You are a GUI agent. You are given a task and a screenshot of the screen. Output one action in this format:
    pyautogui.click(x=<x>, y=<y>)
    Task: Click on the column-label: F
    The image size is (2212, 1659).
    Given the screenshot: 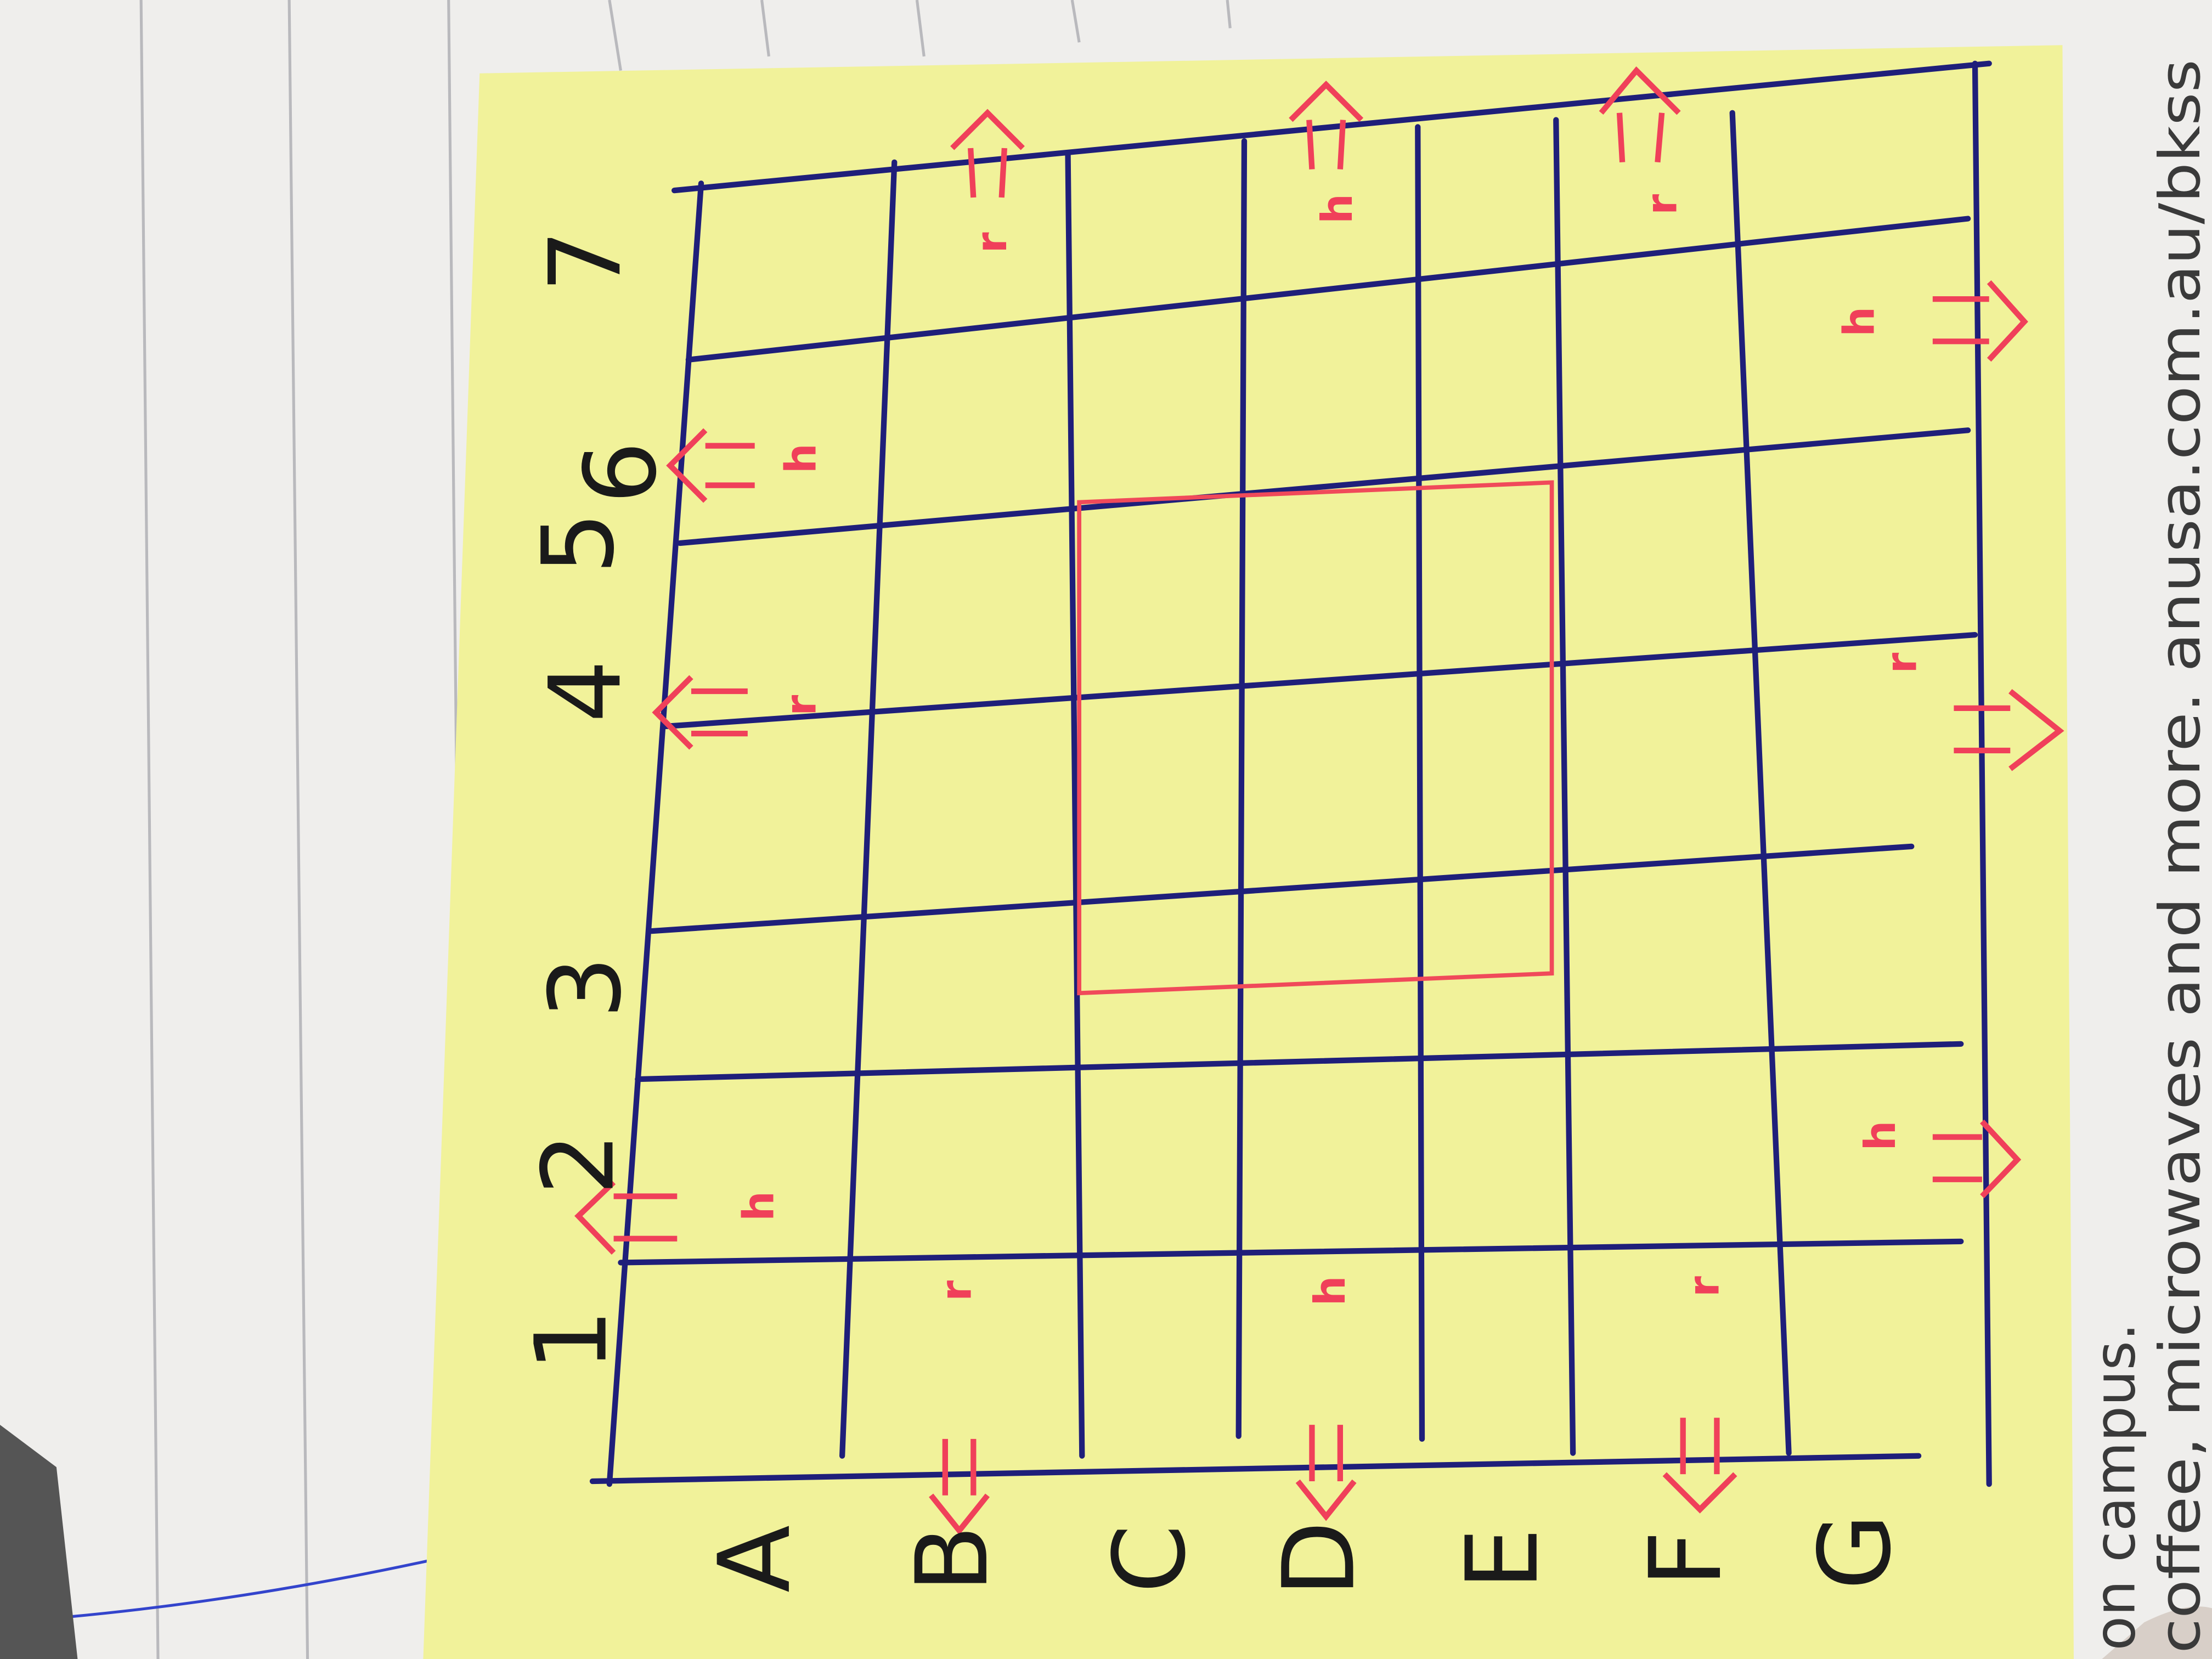 What is the action you would take?
    pyautogui.click(x=1686, y=1559)
    